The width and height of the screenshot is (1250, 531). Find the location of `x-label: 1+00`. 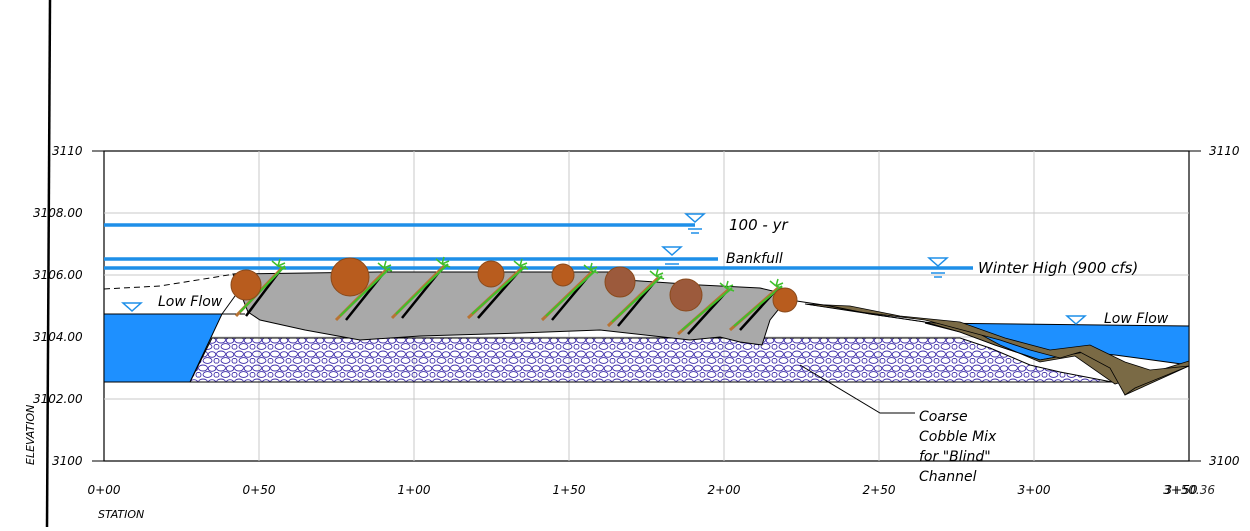

x-label: 1+00 is located at coordinates (414, 490).